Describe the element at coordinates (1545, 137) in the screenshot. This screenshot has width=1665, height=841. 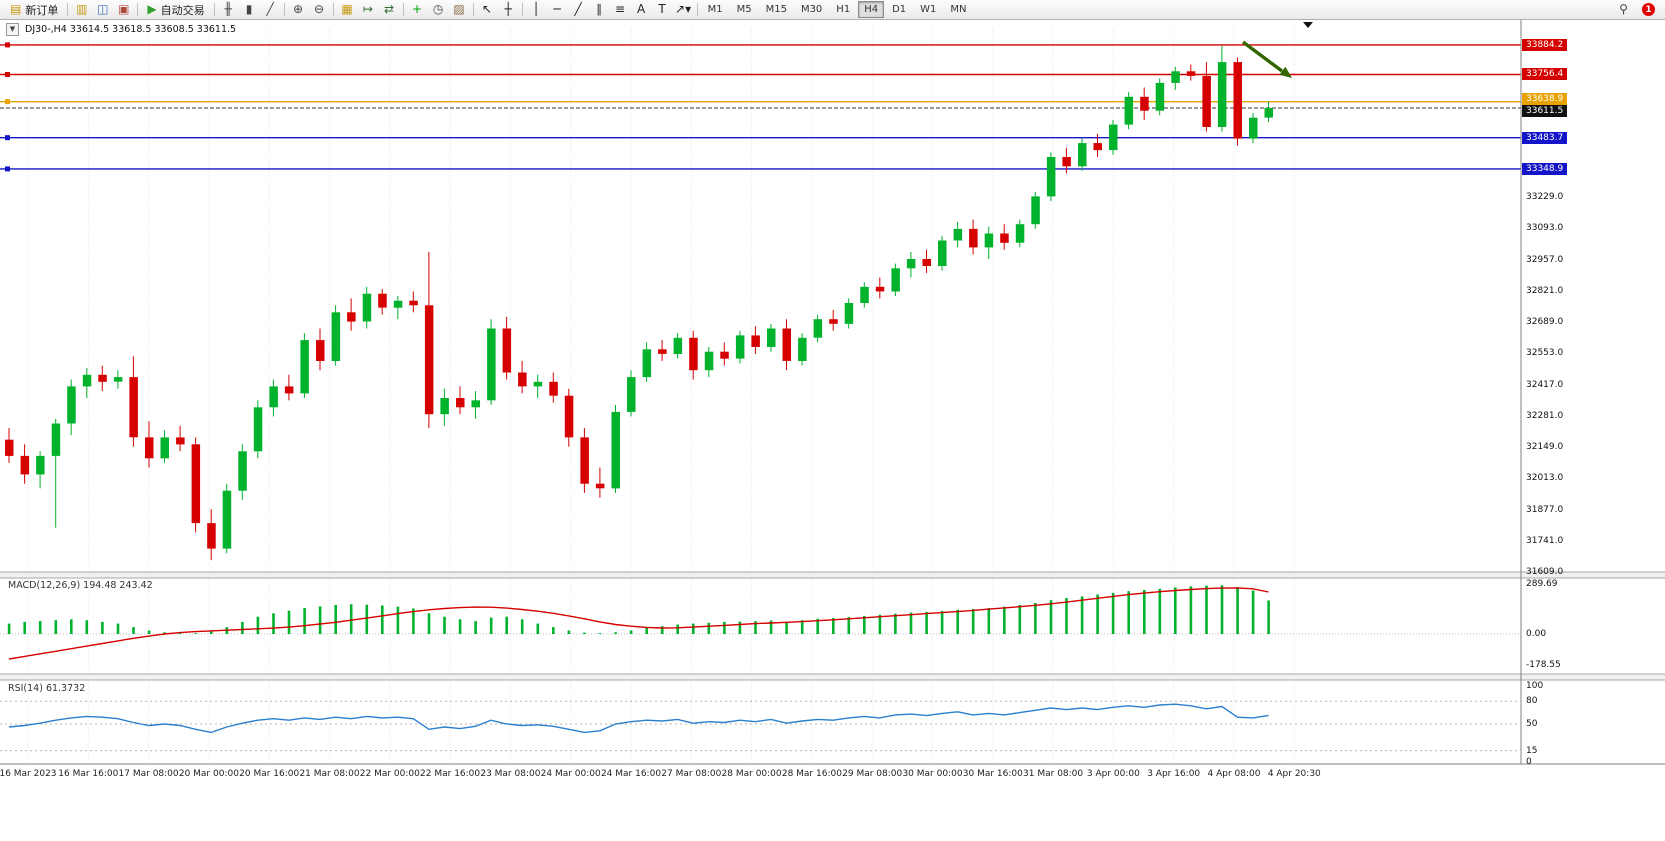
I see `hline-badge: 33483.7` at that location.